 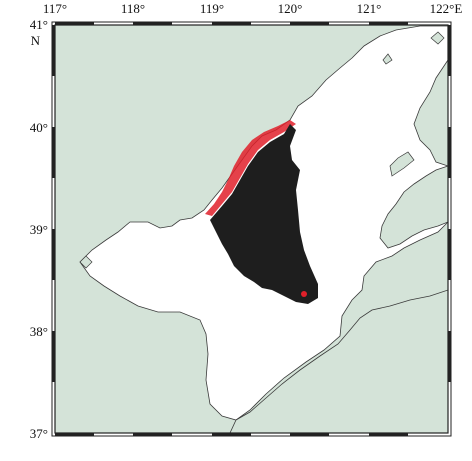 What do you see at coordinates (369, 8) in the screenshot?
I see `lon-tick-121: 121°` at bounding box center [369, 8].